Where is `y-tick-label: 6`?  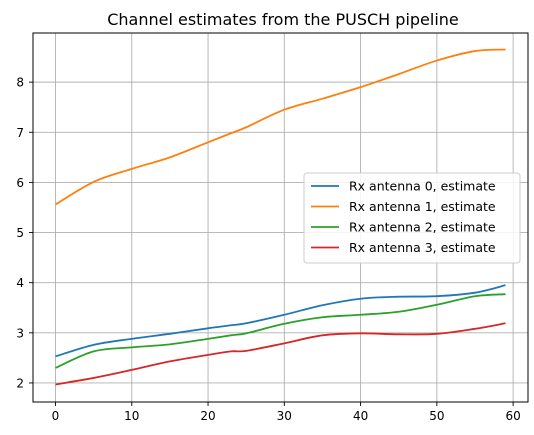 y-tick-label: 6 is located at coordinates (20, 183).